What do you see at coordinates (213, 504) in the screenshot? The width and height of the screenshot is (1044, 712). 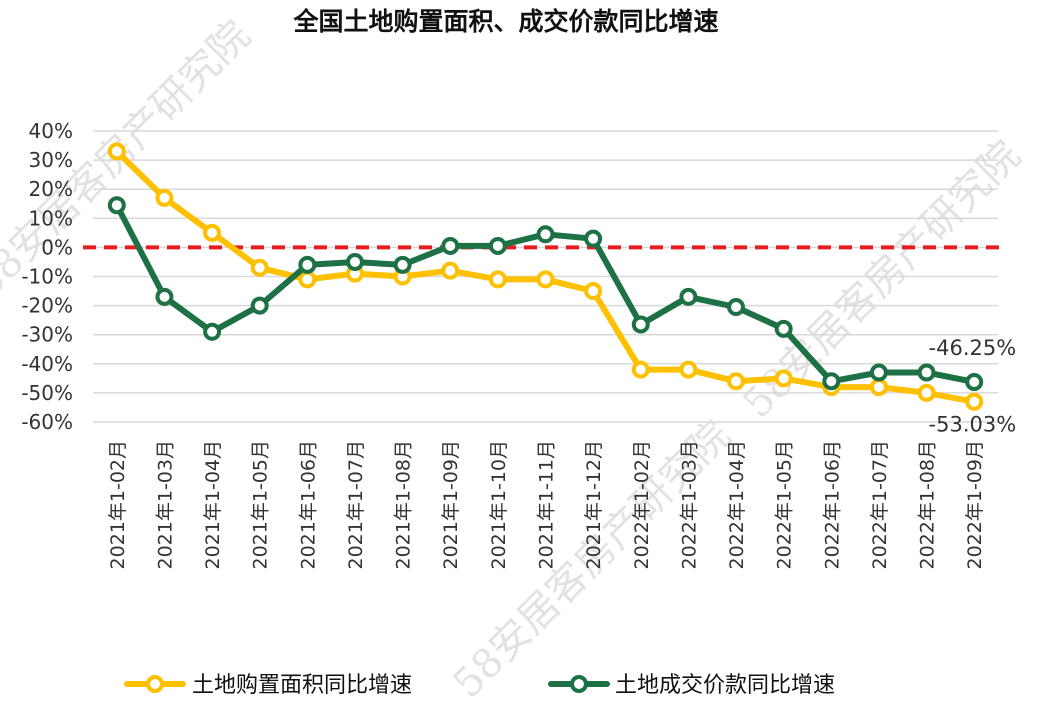 I see `x-tick-label: 2021年1-04月` at bounding box center [213, 504].